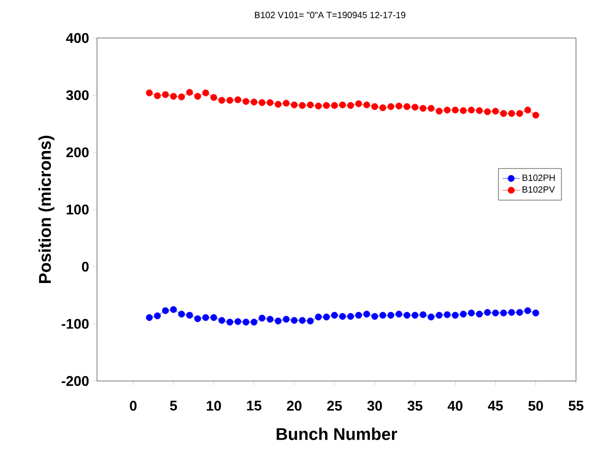 The width and height of the screenshot is (597, 469). What do you see at coordinates (85, 267) in the screenshot?
I see `y-tick-label: 0` at bounding box center [85, 267].